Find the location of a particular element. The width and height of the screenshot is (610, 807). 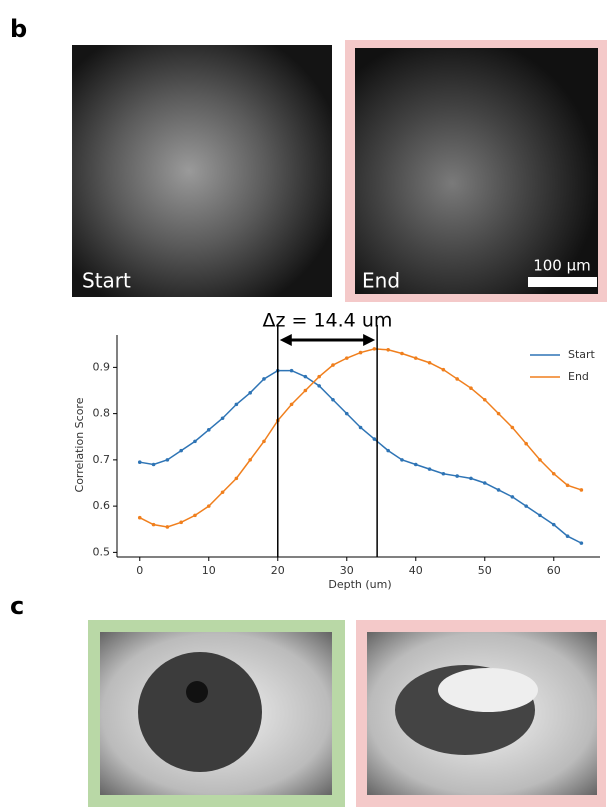

eye-glare is located at coordinates (488, 690).